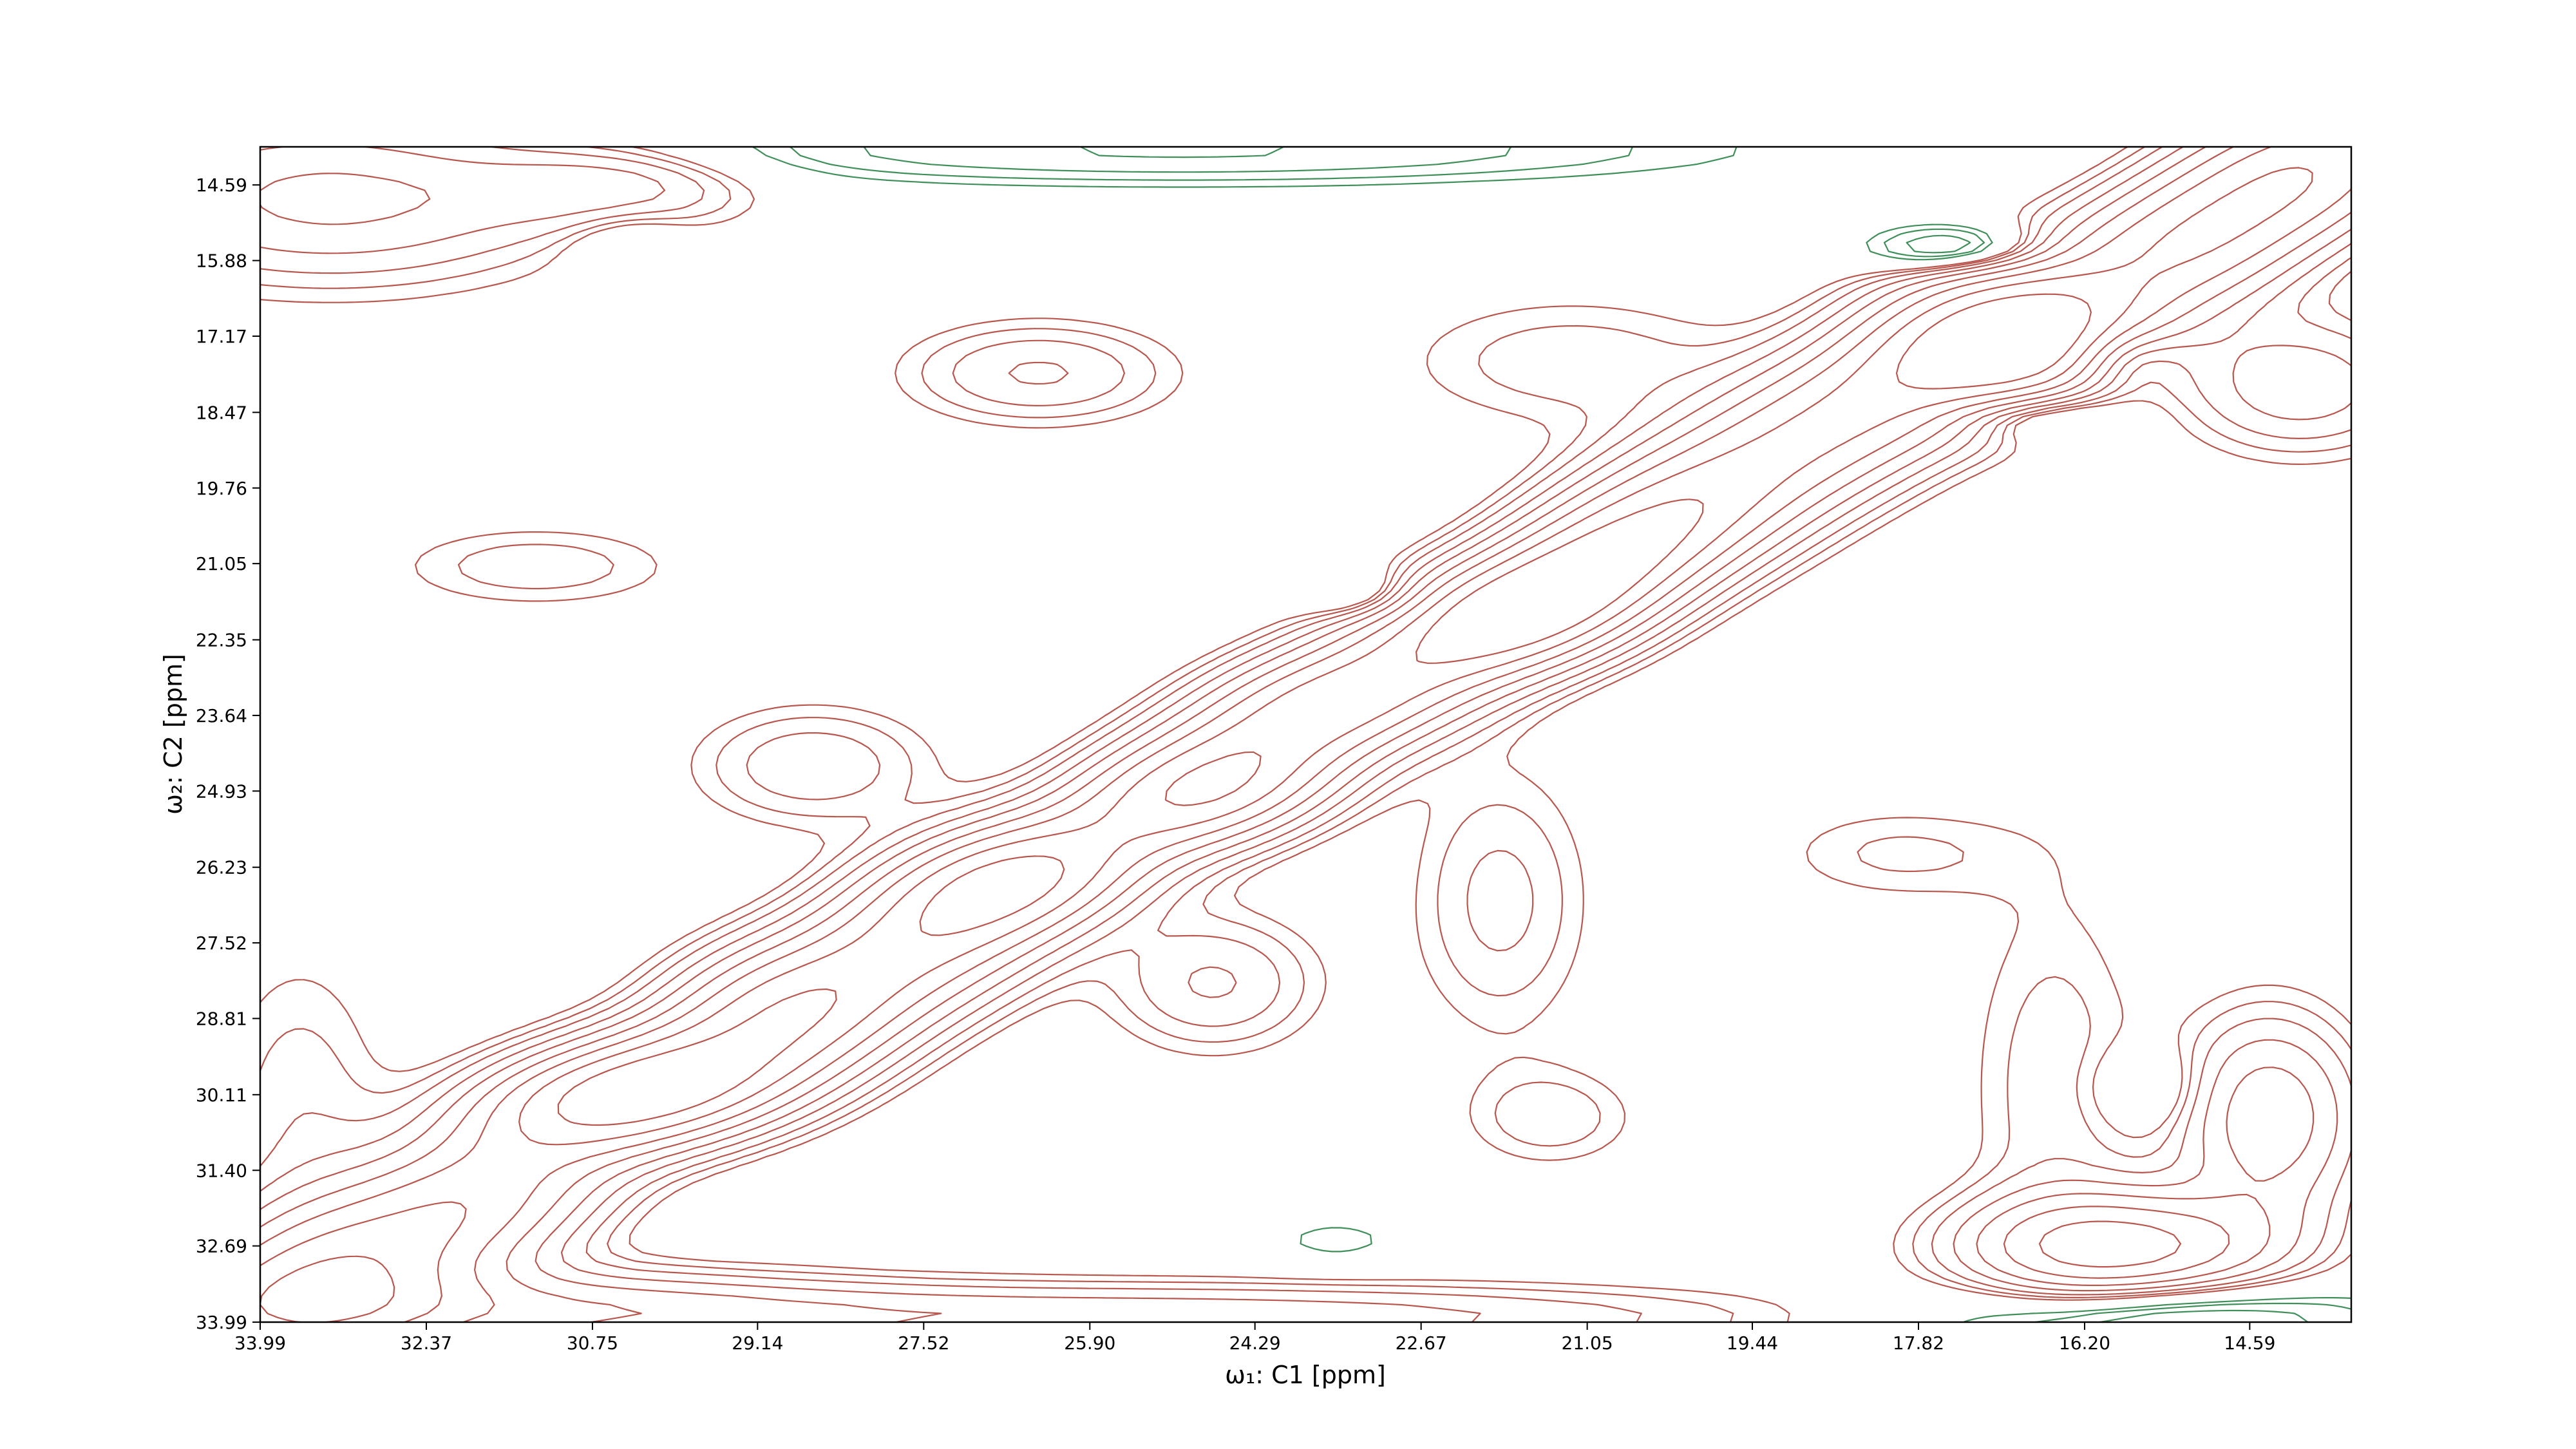 This screenshot has height=1449, width=2576. I want to click on y-tick-label: 24.93, so click(222, 791).